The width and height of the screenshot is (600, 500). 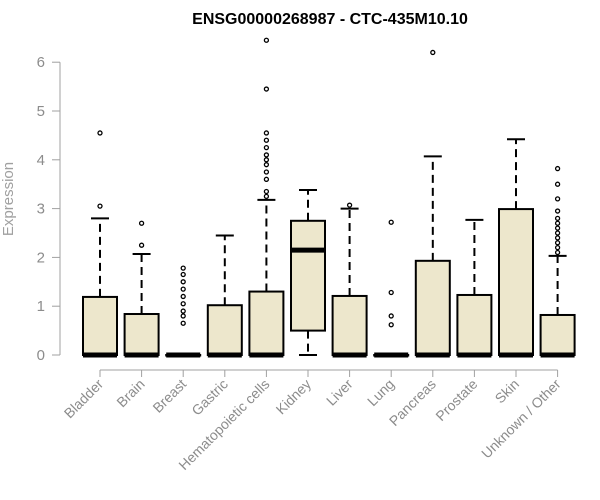 What do you see at coordinates (169, 396) in the screenshot?
I see `x-tick-label: Breast` at bounding box center [169, 396].